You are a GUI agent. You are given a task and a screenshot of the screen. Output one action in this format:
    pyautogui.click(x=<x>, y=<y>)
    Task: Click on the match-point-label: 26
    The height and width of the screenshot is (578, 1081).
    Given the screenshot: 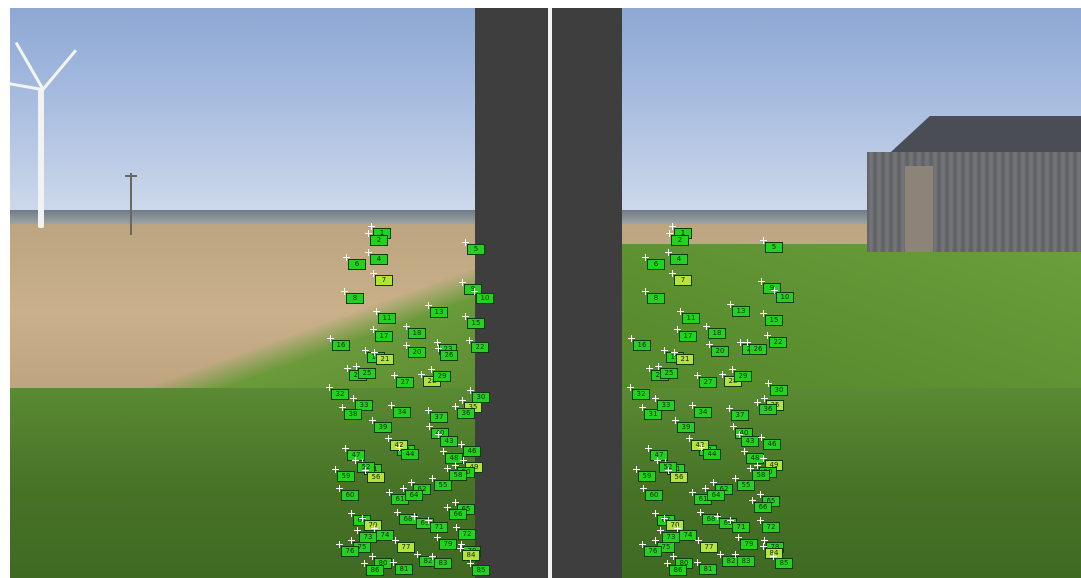 What is the action you would take?
    pyautogui.click(x=758, y=349)
    